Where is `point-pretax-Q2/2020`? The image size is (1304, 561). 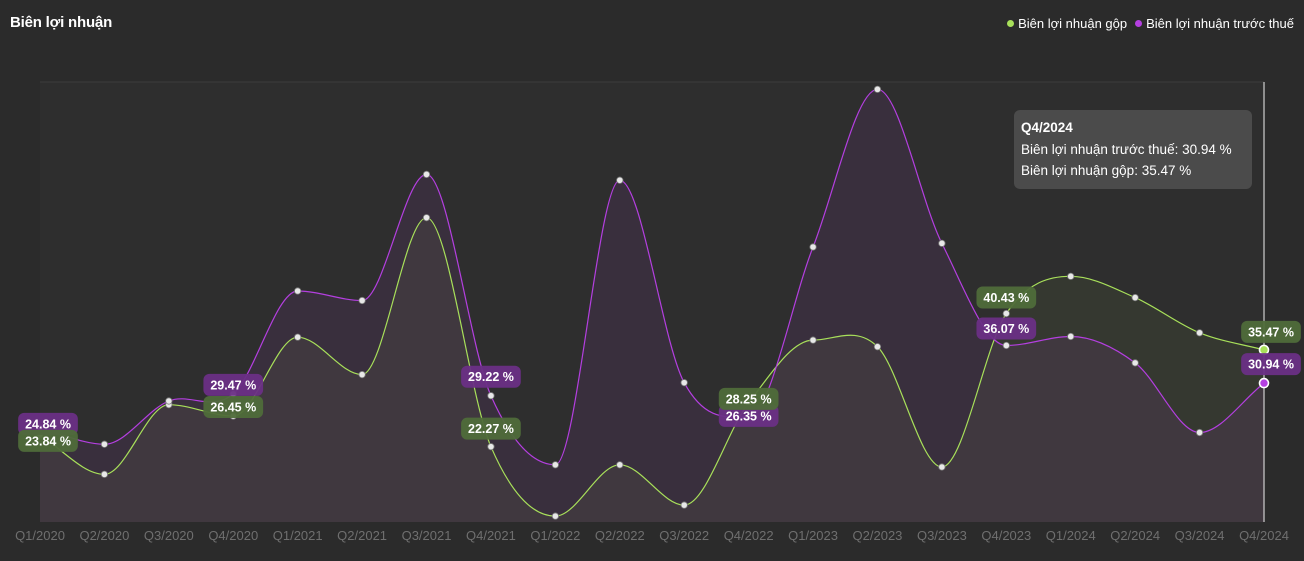
point-pretax-Q2/2020 is located at coordinates (104, 444).